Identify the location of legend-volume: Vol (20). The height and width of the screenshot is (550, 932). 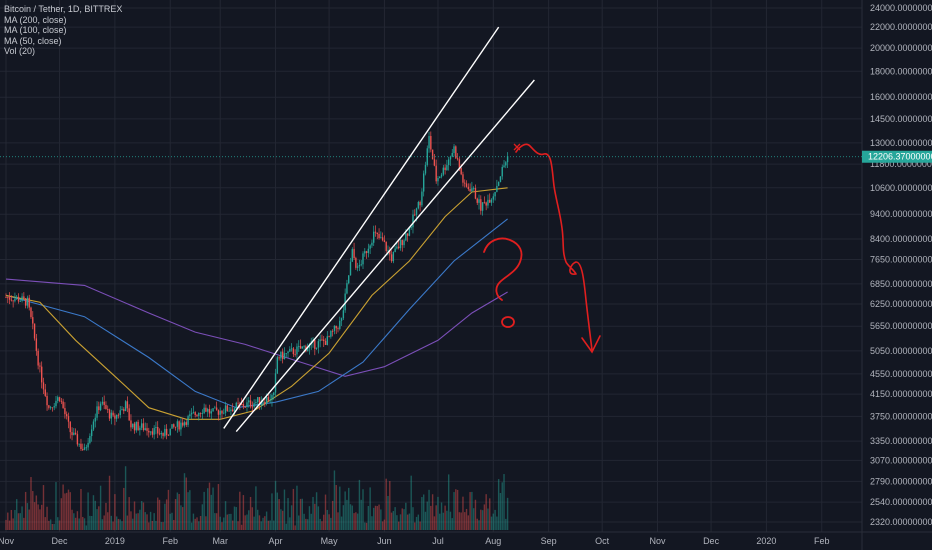
(20, 51).